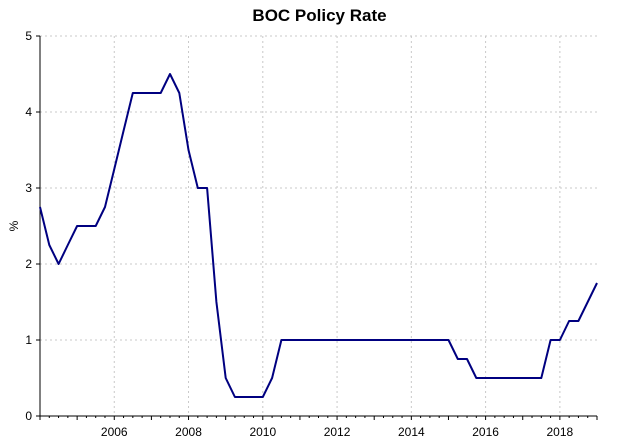  I want to click on x-tick-label: 2018, so click(560, 432).